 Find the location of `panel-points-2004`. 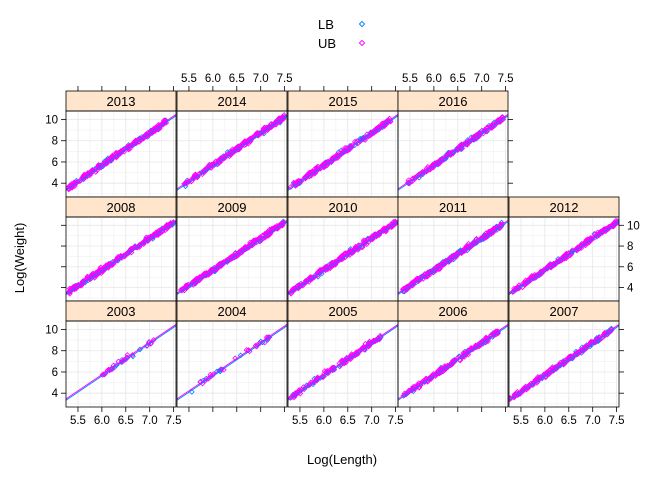

panel-points-2004 is located at coordinates (232, 362).